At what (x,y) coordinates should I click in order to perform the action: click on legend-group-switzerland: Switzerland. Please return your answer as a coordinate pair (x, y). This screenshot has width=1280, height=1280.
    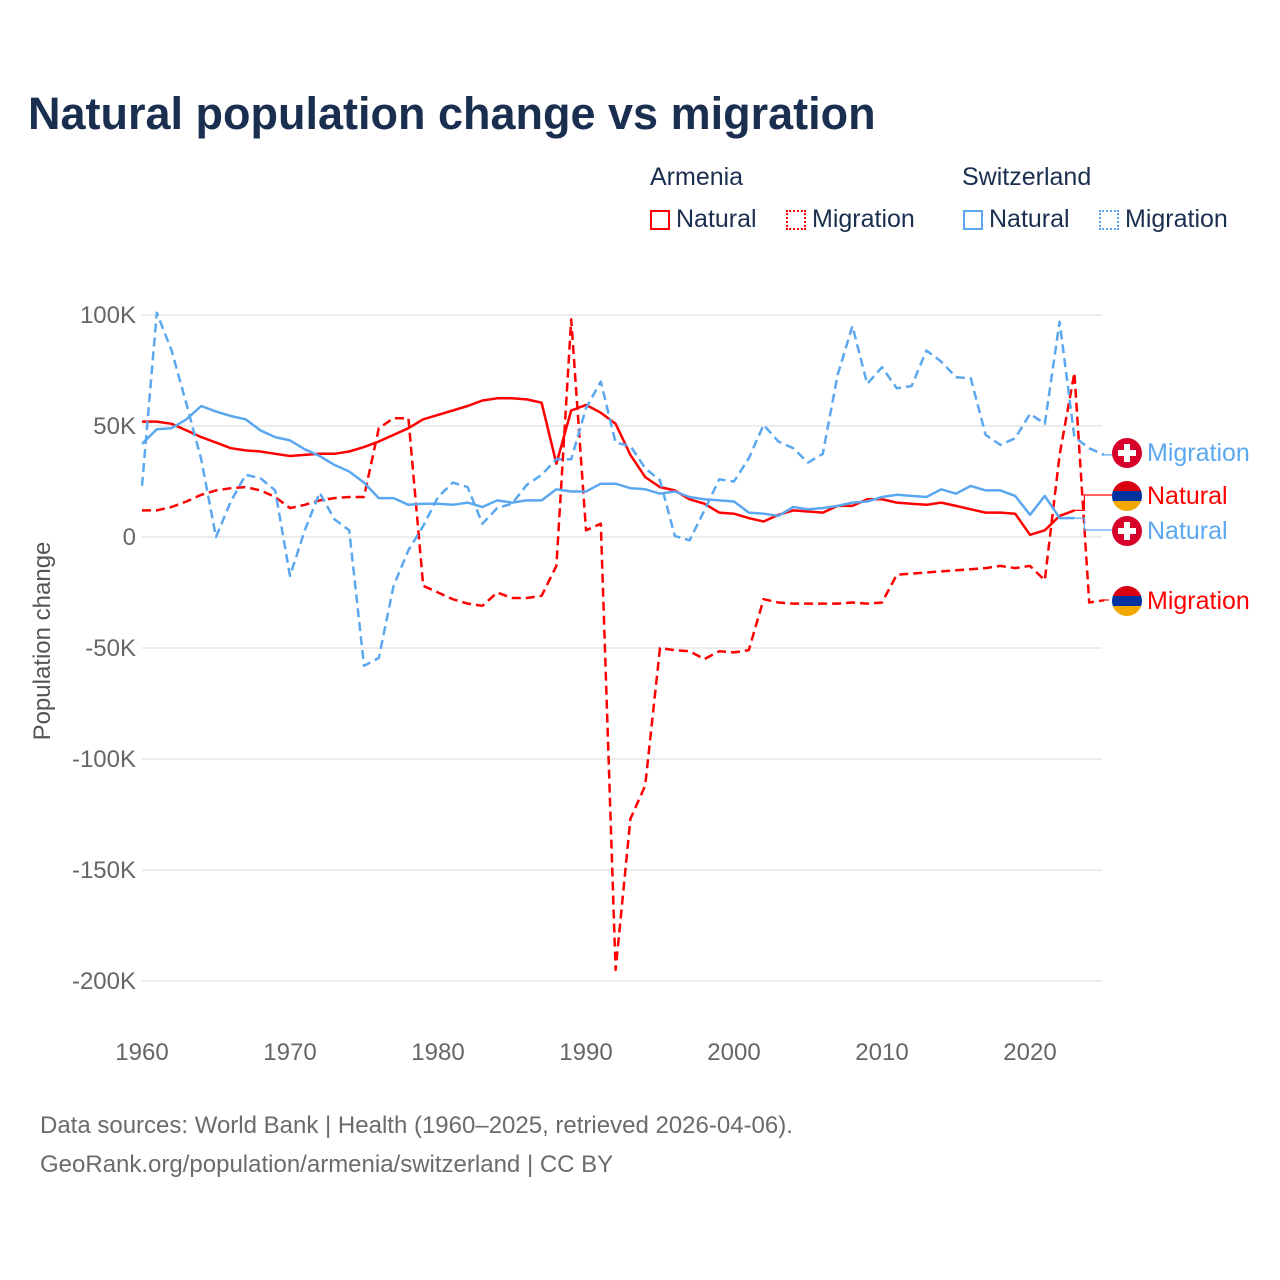
    Looking at the image, I should click on (1027, 177).